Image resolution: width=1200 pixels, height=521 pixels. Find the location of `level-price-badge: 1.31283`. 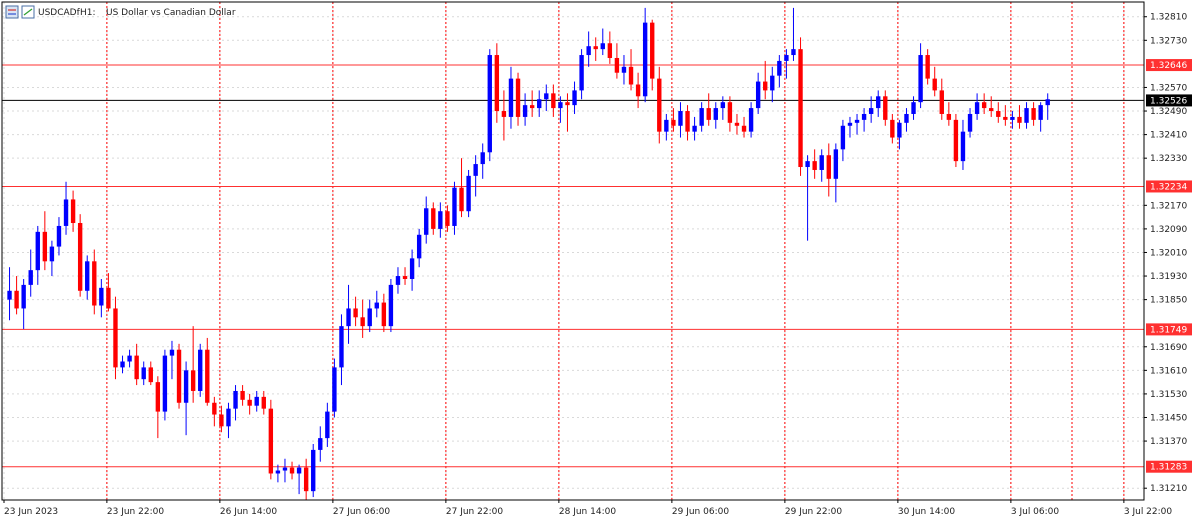

level-price-badge: 1.31283 is located at coordinates (1169, 466).